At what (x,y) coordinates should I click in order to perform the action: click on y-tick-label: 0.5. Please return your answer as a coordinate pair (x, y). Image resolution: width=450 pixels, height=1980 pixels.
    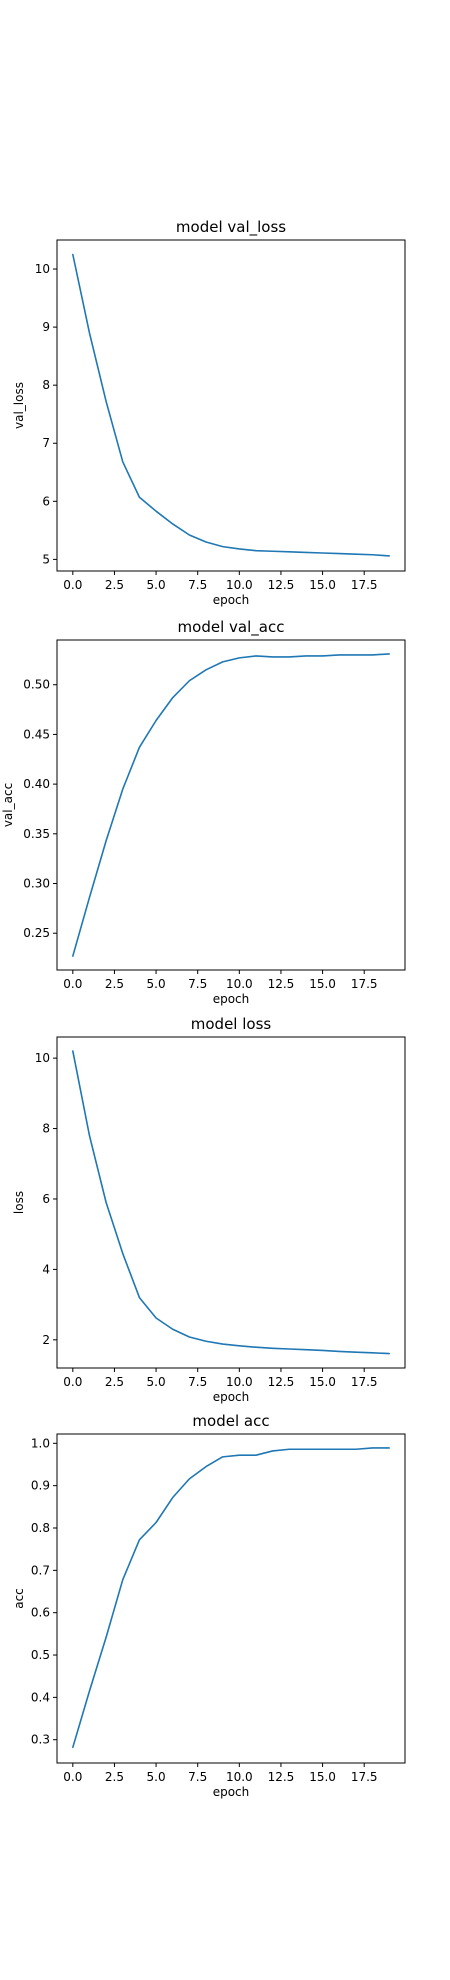
    Looking at the image, I should click on (40, 1655).